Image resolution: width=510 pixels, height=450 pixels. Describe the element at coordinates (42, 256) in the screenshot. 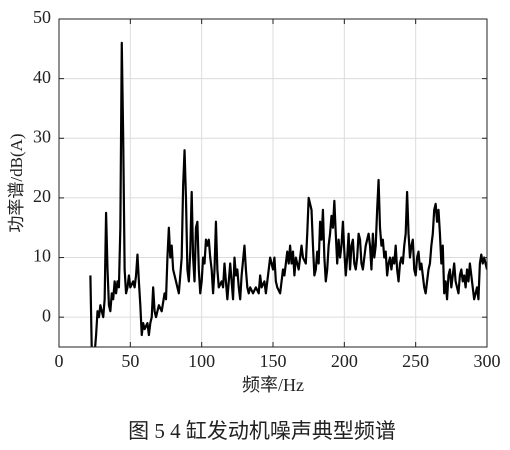

I see `y-tick-label: 10` at that location.